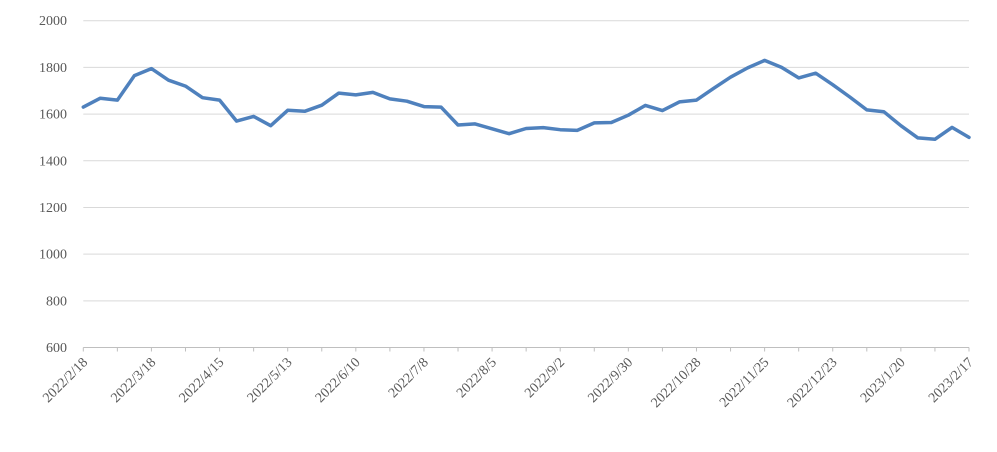 The image size is (997, 452). Describe the element at coordinates (65, 380) in the screenshot. I see `x-axis-tick-label: 2022/2/18` at that location.